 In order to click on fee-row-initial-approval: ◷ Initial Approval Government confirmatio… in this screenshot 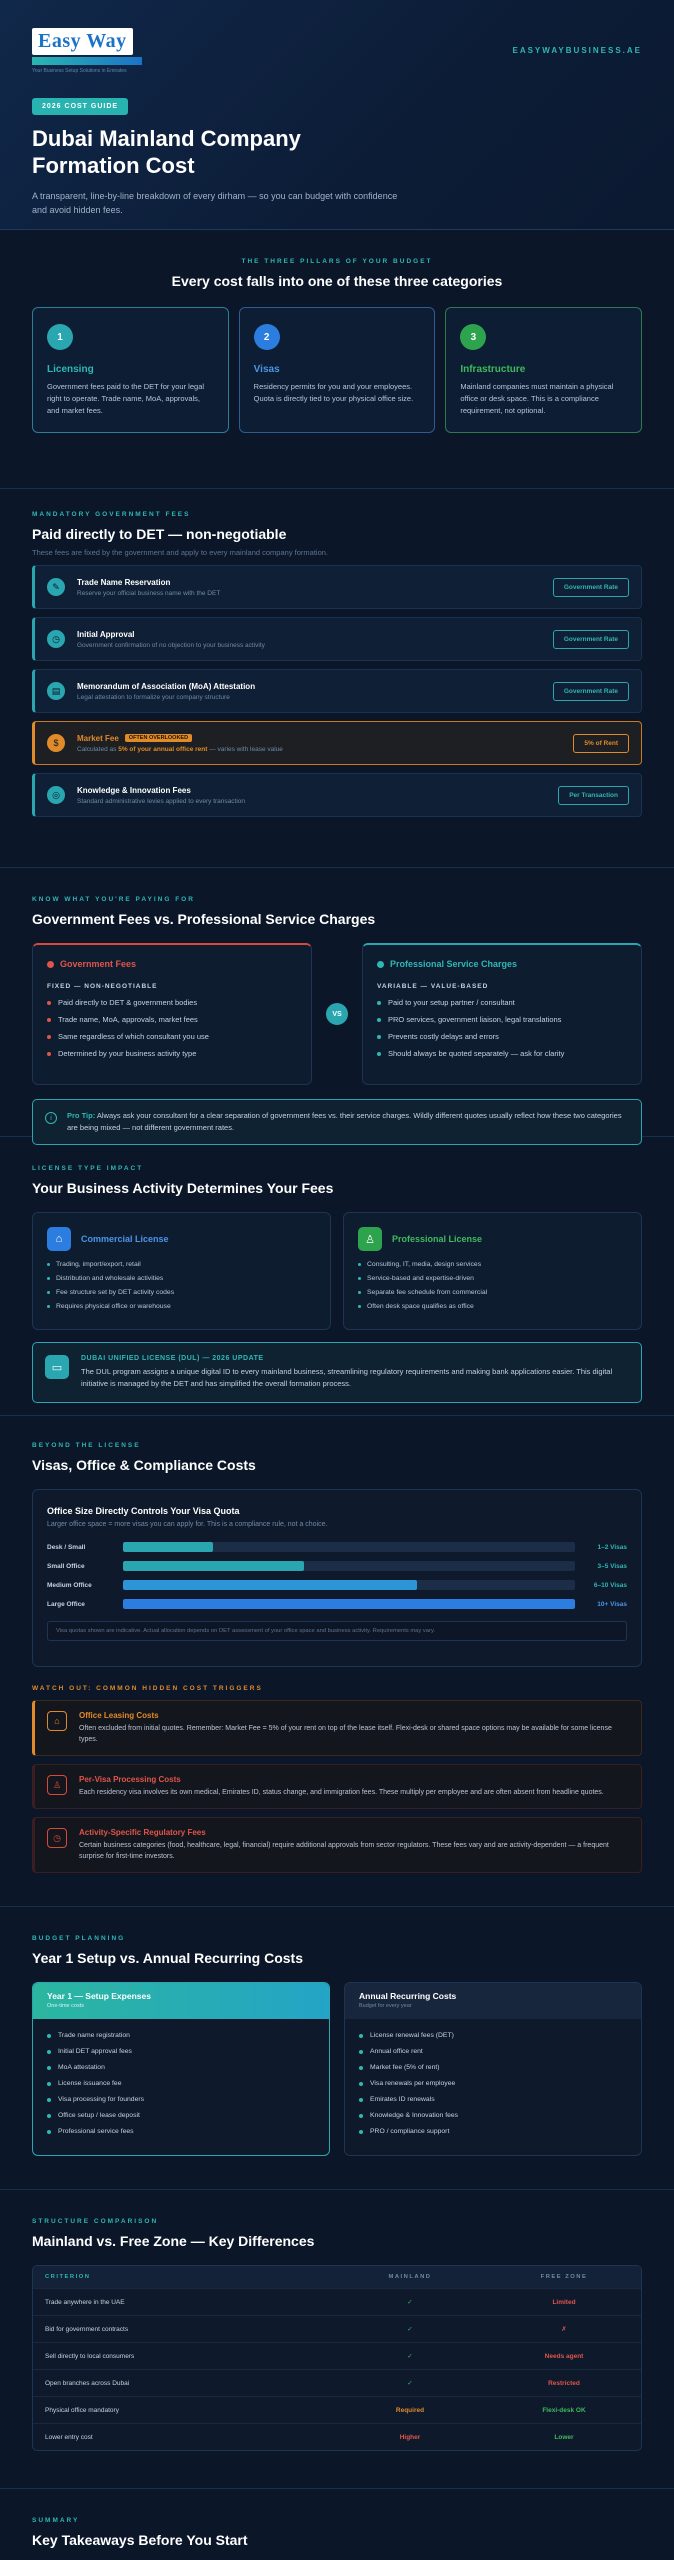, I will do `click(337, 639)`.